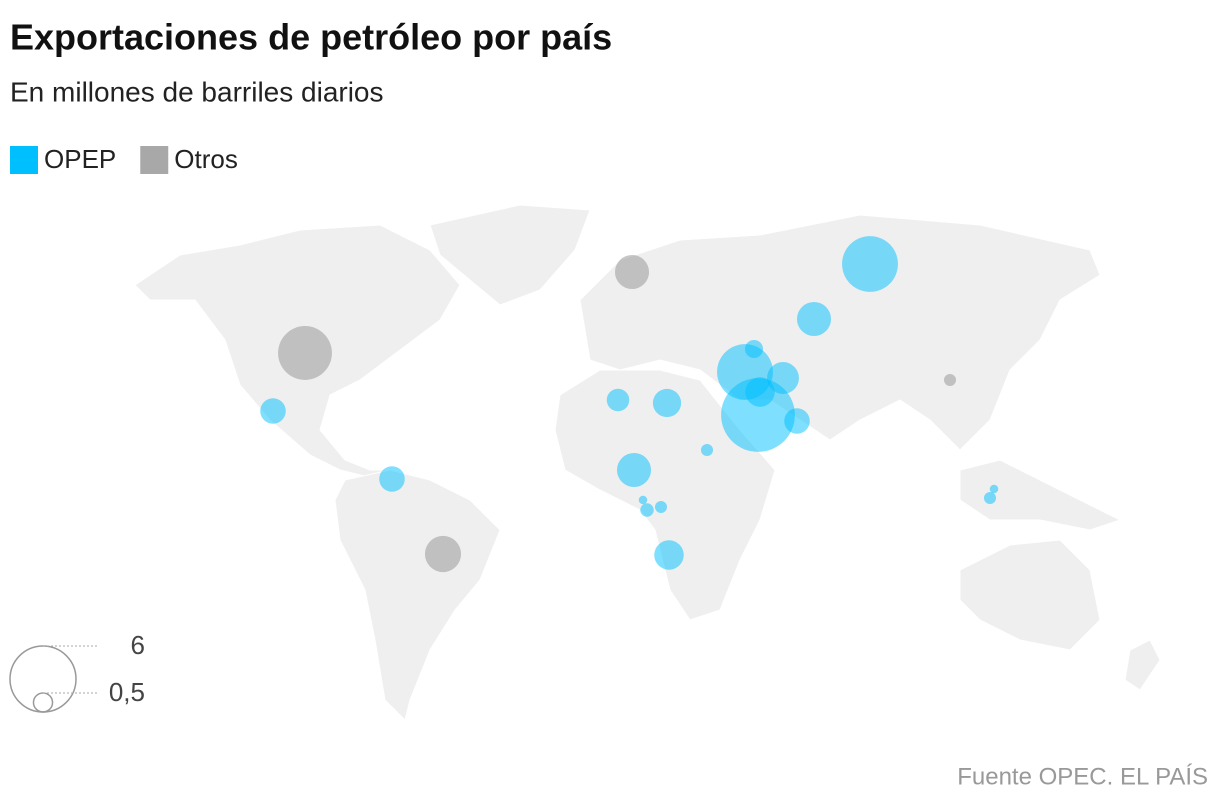 This screenshot has height=808, width=1220. What do you see at coordinates (1040, 495) in the screenshot?
I see `southeast-asia` at bounding box center [1040, 495].